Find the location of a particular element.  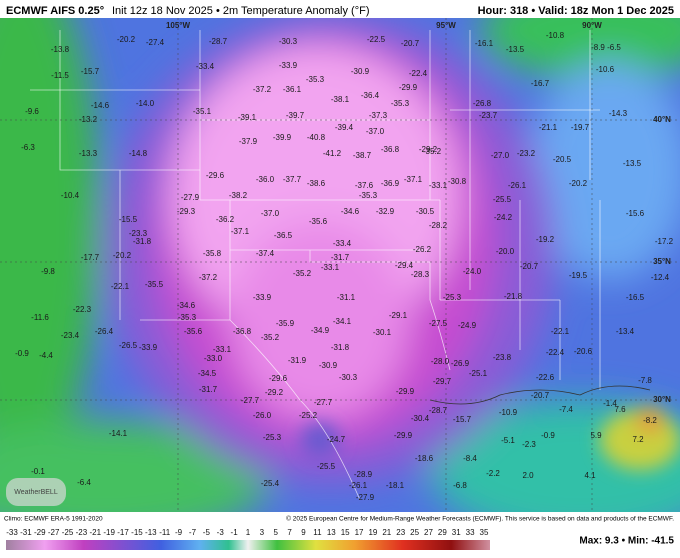

temperature-label: -29.3 is located at coordinates (186, 211).